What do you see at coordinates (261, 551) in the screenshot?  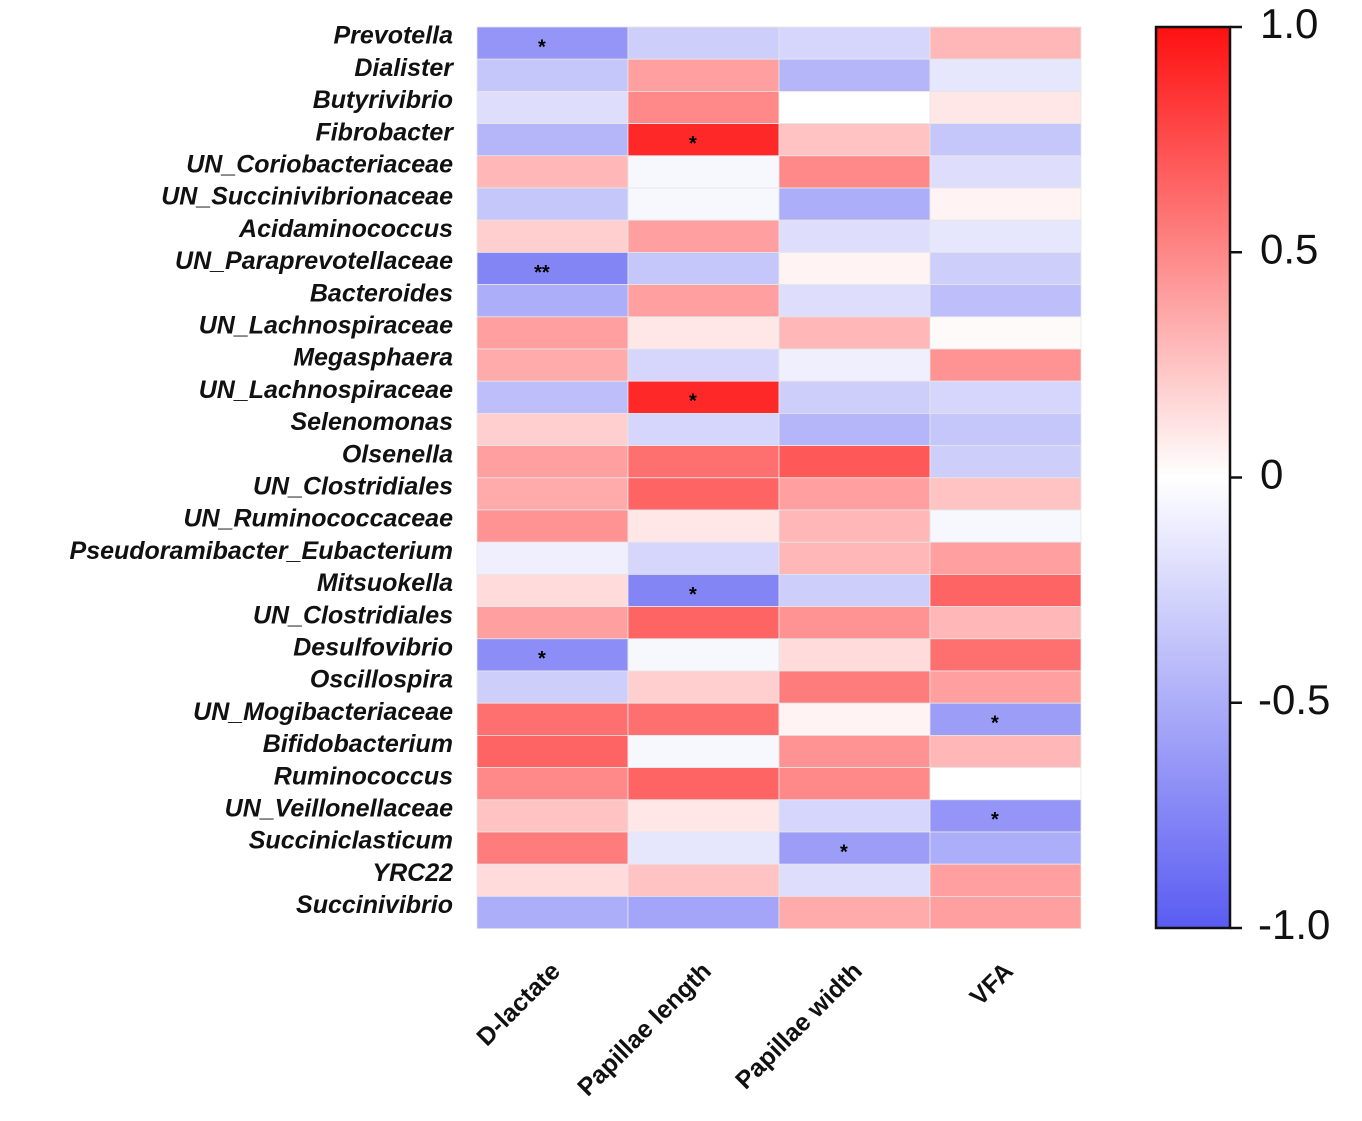 I see `row-label: Pseudoramibacter_Eubacterium` at bounding box center [261, 551].